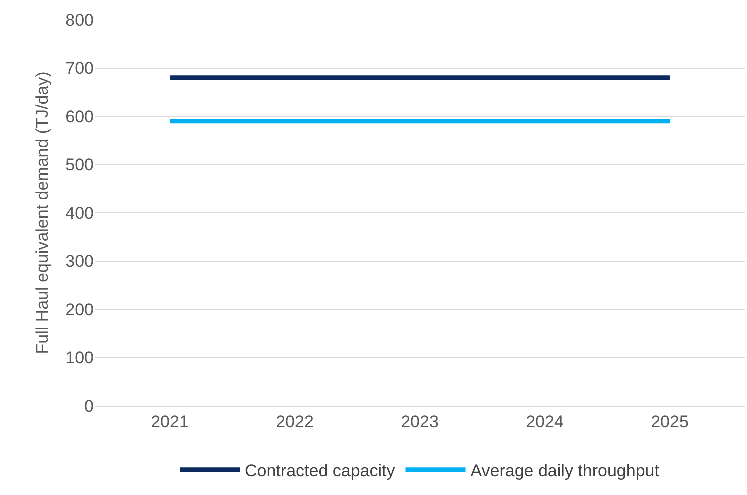 Image resolution: width=747 pixels, height=495 pixels. What do you see at coordinates (80, 310) in the screenshot?
I see `y-tick-label: 200` at bounding box center [80, 310].